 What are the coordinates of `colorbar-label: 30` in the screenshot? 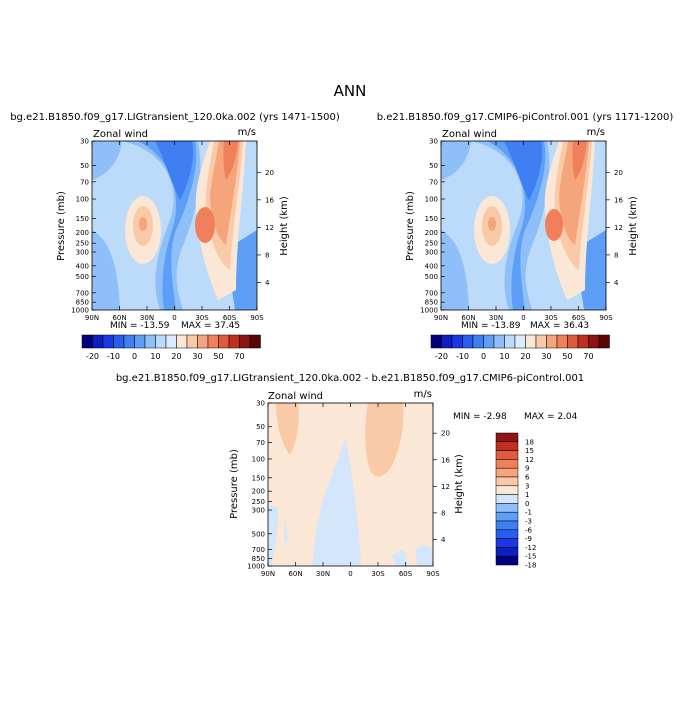 It's located at (197, 356).